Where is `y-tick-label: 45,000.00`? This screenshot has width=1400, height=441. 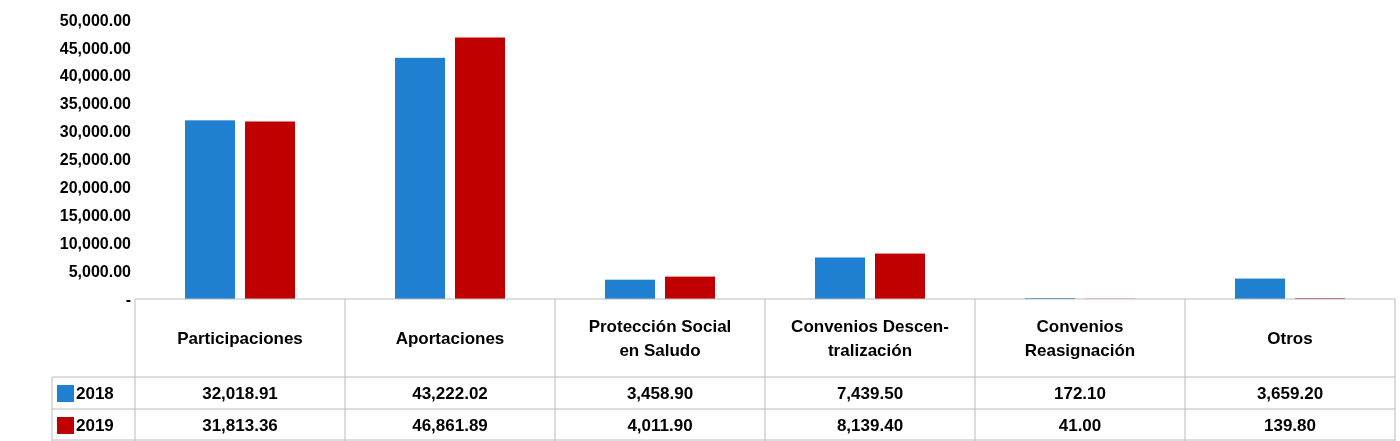
y-tick-label: 45,000.00 is located at coordinates (95, 48).